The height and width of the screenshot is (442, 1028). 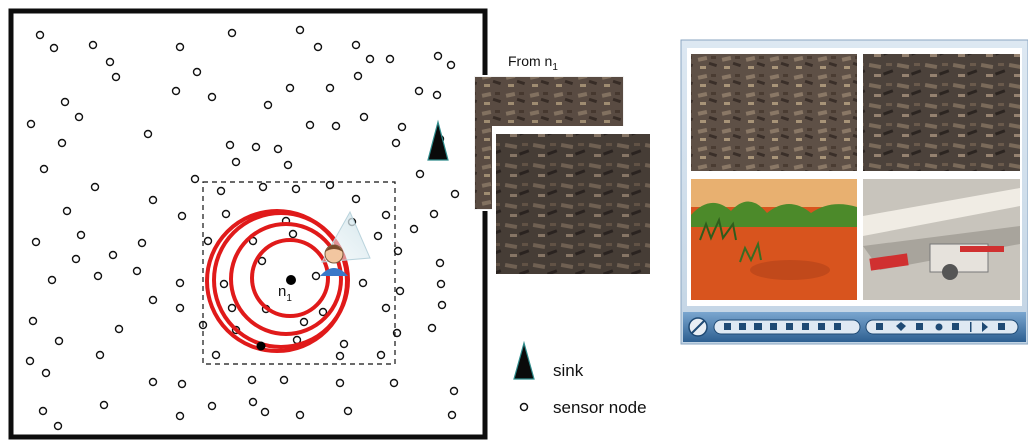 I want to click on query-region, so click(x=299, y=273).